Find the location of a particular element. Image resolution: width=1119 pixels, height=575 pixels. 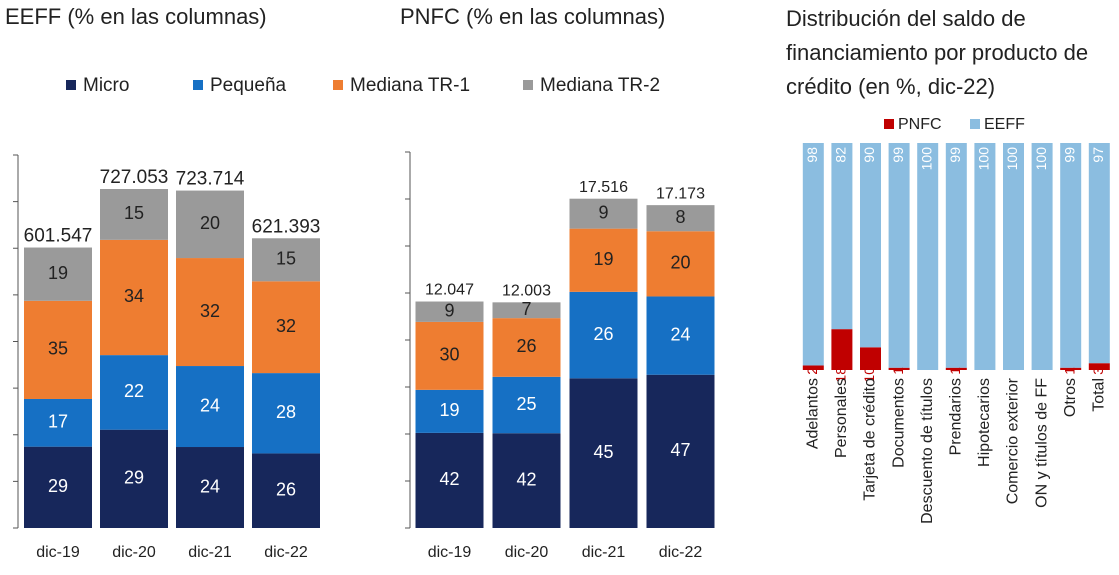

x-tick-label: dic-20 is located at coordinates (134, 552).